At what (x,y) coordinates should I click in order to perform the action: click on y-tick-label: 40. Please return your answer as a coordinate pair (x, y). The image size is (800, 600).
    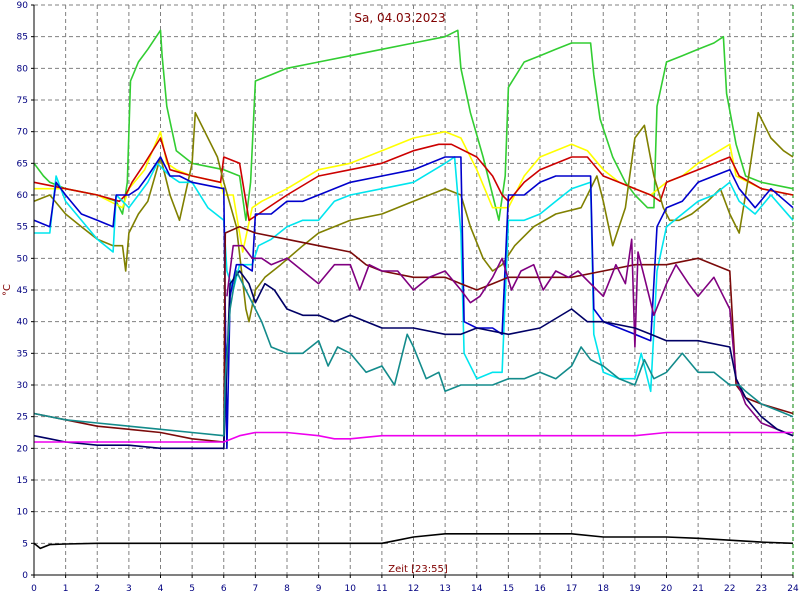
    Looking at the image, I should click on (23, 323).